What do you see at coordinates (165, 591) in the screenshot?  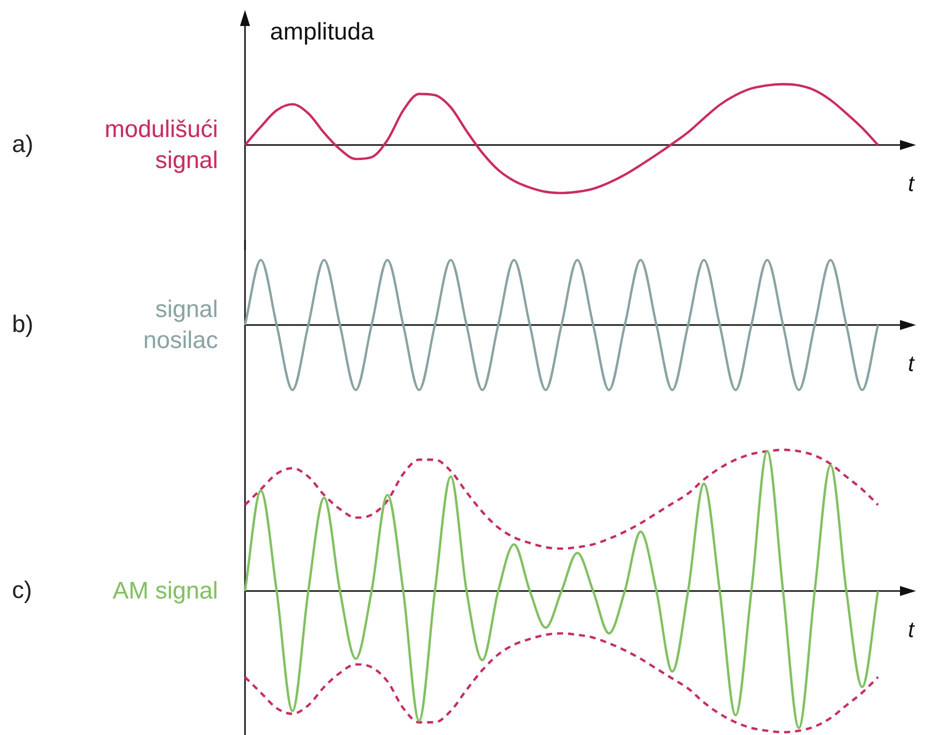 I see `series-label: AM signal` at bounding box center [165, 591].